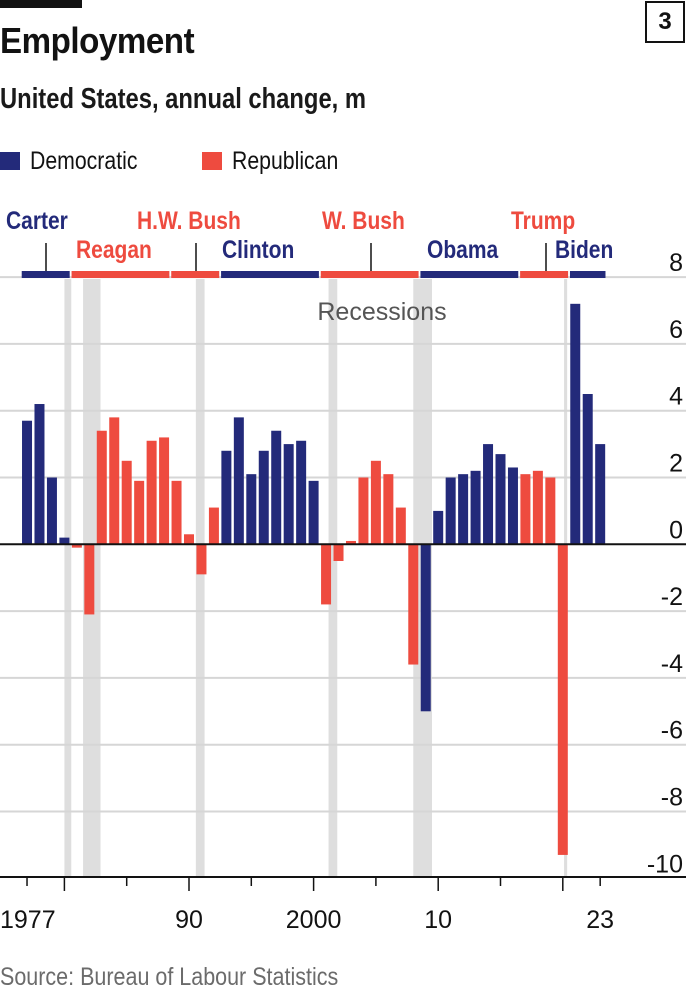 This screenshot has height=1000, width=686. Describe the element at coordinates (537, 507) in the screenshot. I see `bar-2018` at that location.